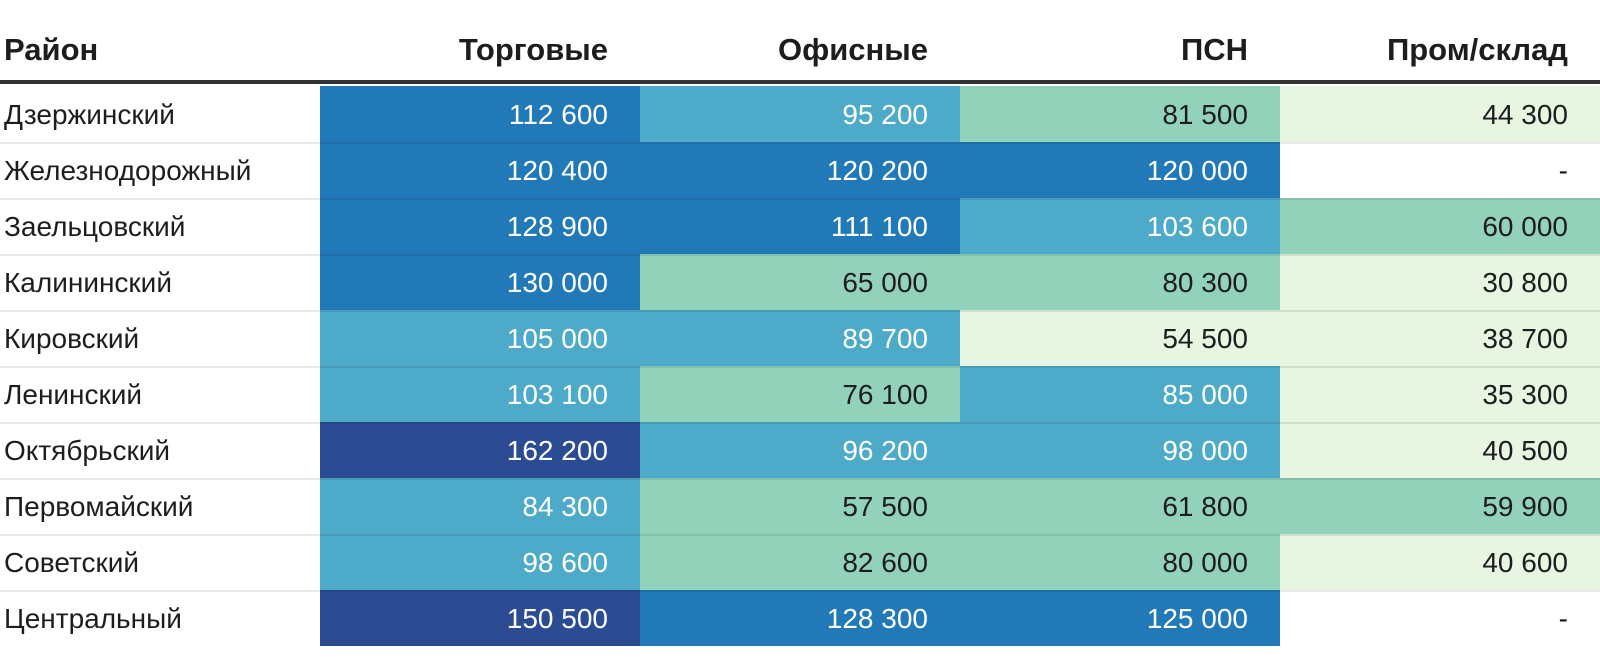 The height and width of the screenshot is (666, 1600). Describe the element at coordinates (160, 450) in the screenshot. I see `district-cell: Октябрьский` at that location.